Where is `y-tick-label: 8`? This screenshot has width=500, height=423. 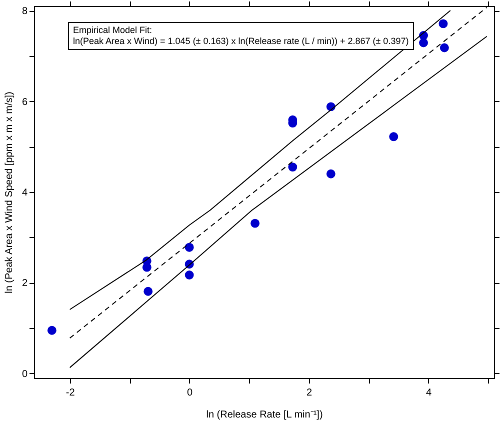 y-tick-label: 8 is located at coordinates (25, 12).